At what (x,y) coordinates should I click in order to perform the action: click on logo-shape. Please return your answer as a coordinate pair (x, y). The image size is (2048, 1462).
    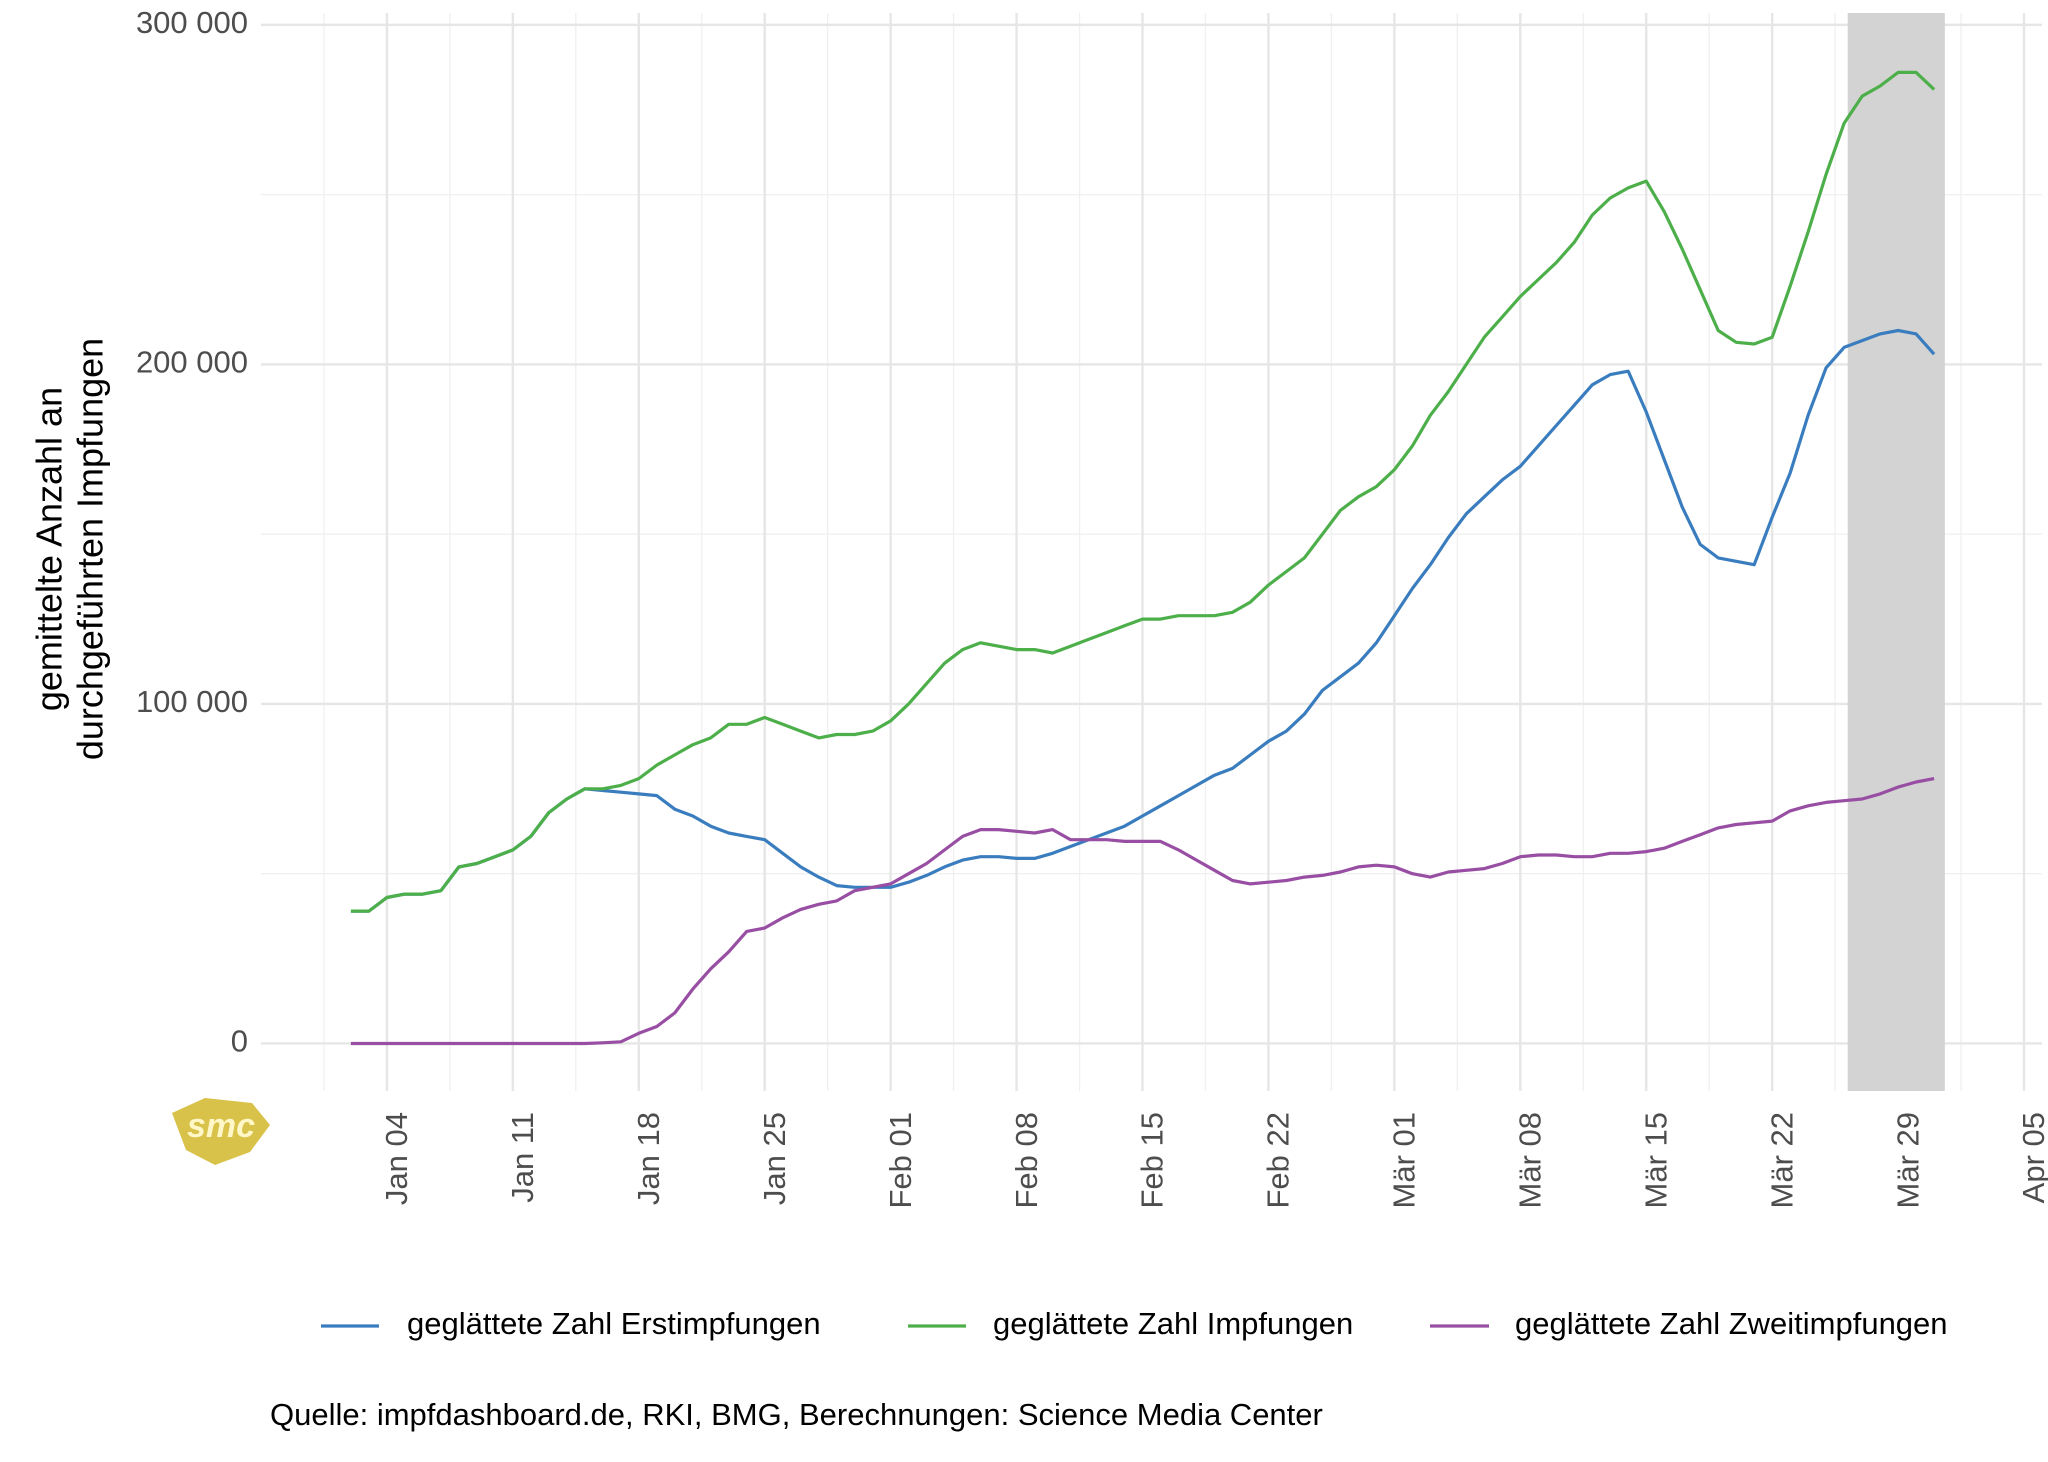
    Looking at the image, I should click on (221, 1131).